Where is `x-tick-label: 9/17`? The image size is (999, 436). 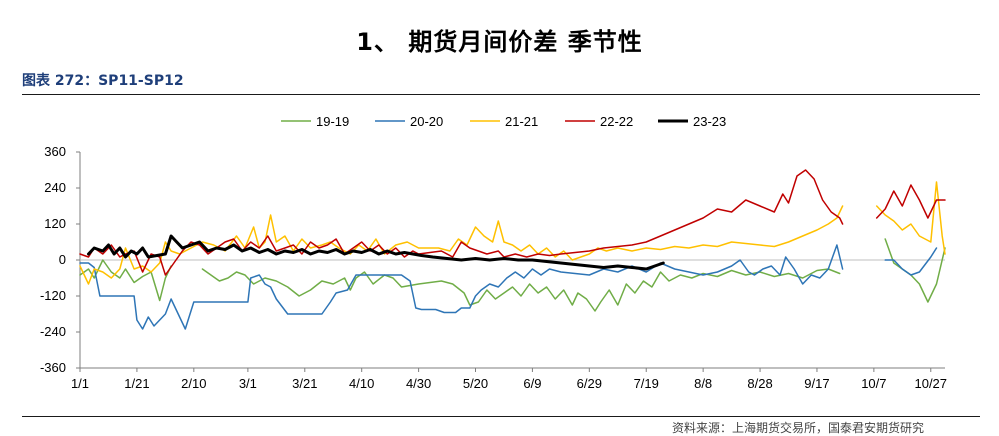 x-tick-label: 9/17 is located at coordinates (816, 383).